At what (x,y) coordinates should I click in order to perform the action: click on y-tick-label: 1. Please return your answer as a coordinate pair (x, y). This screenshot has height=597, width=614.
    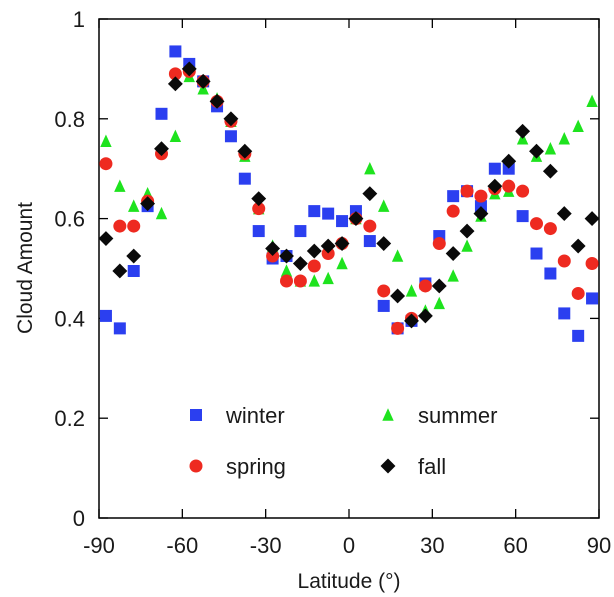
    Looking at the image, I should click on (79, 19).